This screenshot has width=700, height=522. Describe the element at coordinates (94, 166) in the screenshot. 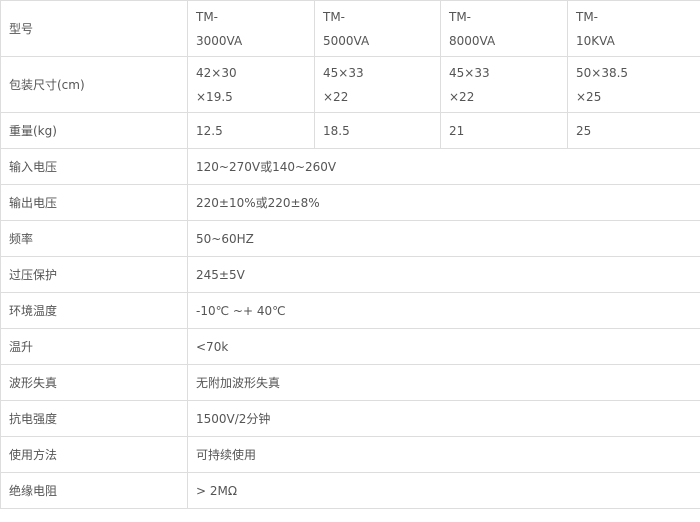

I see `row-label: 输入电压` at that location.